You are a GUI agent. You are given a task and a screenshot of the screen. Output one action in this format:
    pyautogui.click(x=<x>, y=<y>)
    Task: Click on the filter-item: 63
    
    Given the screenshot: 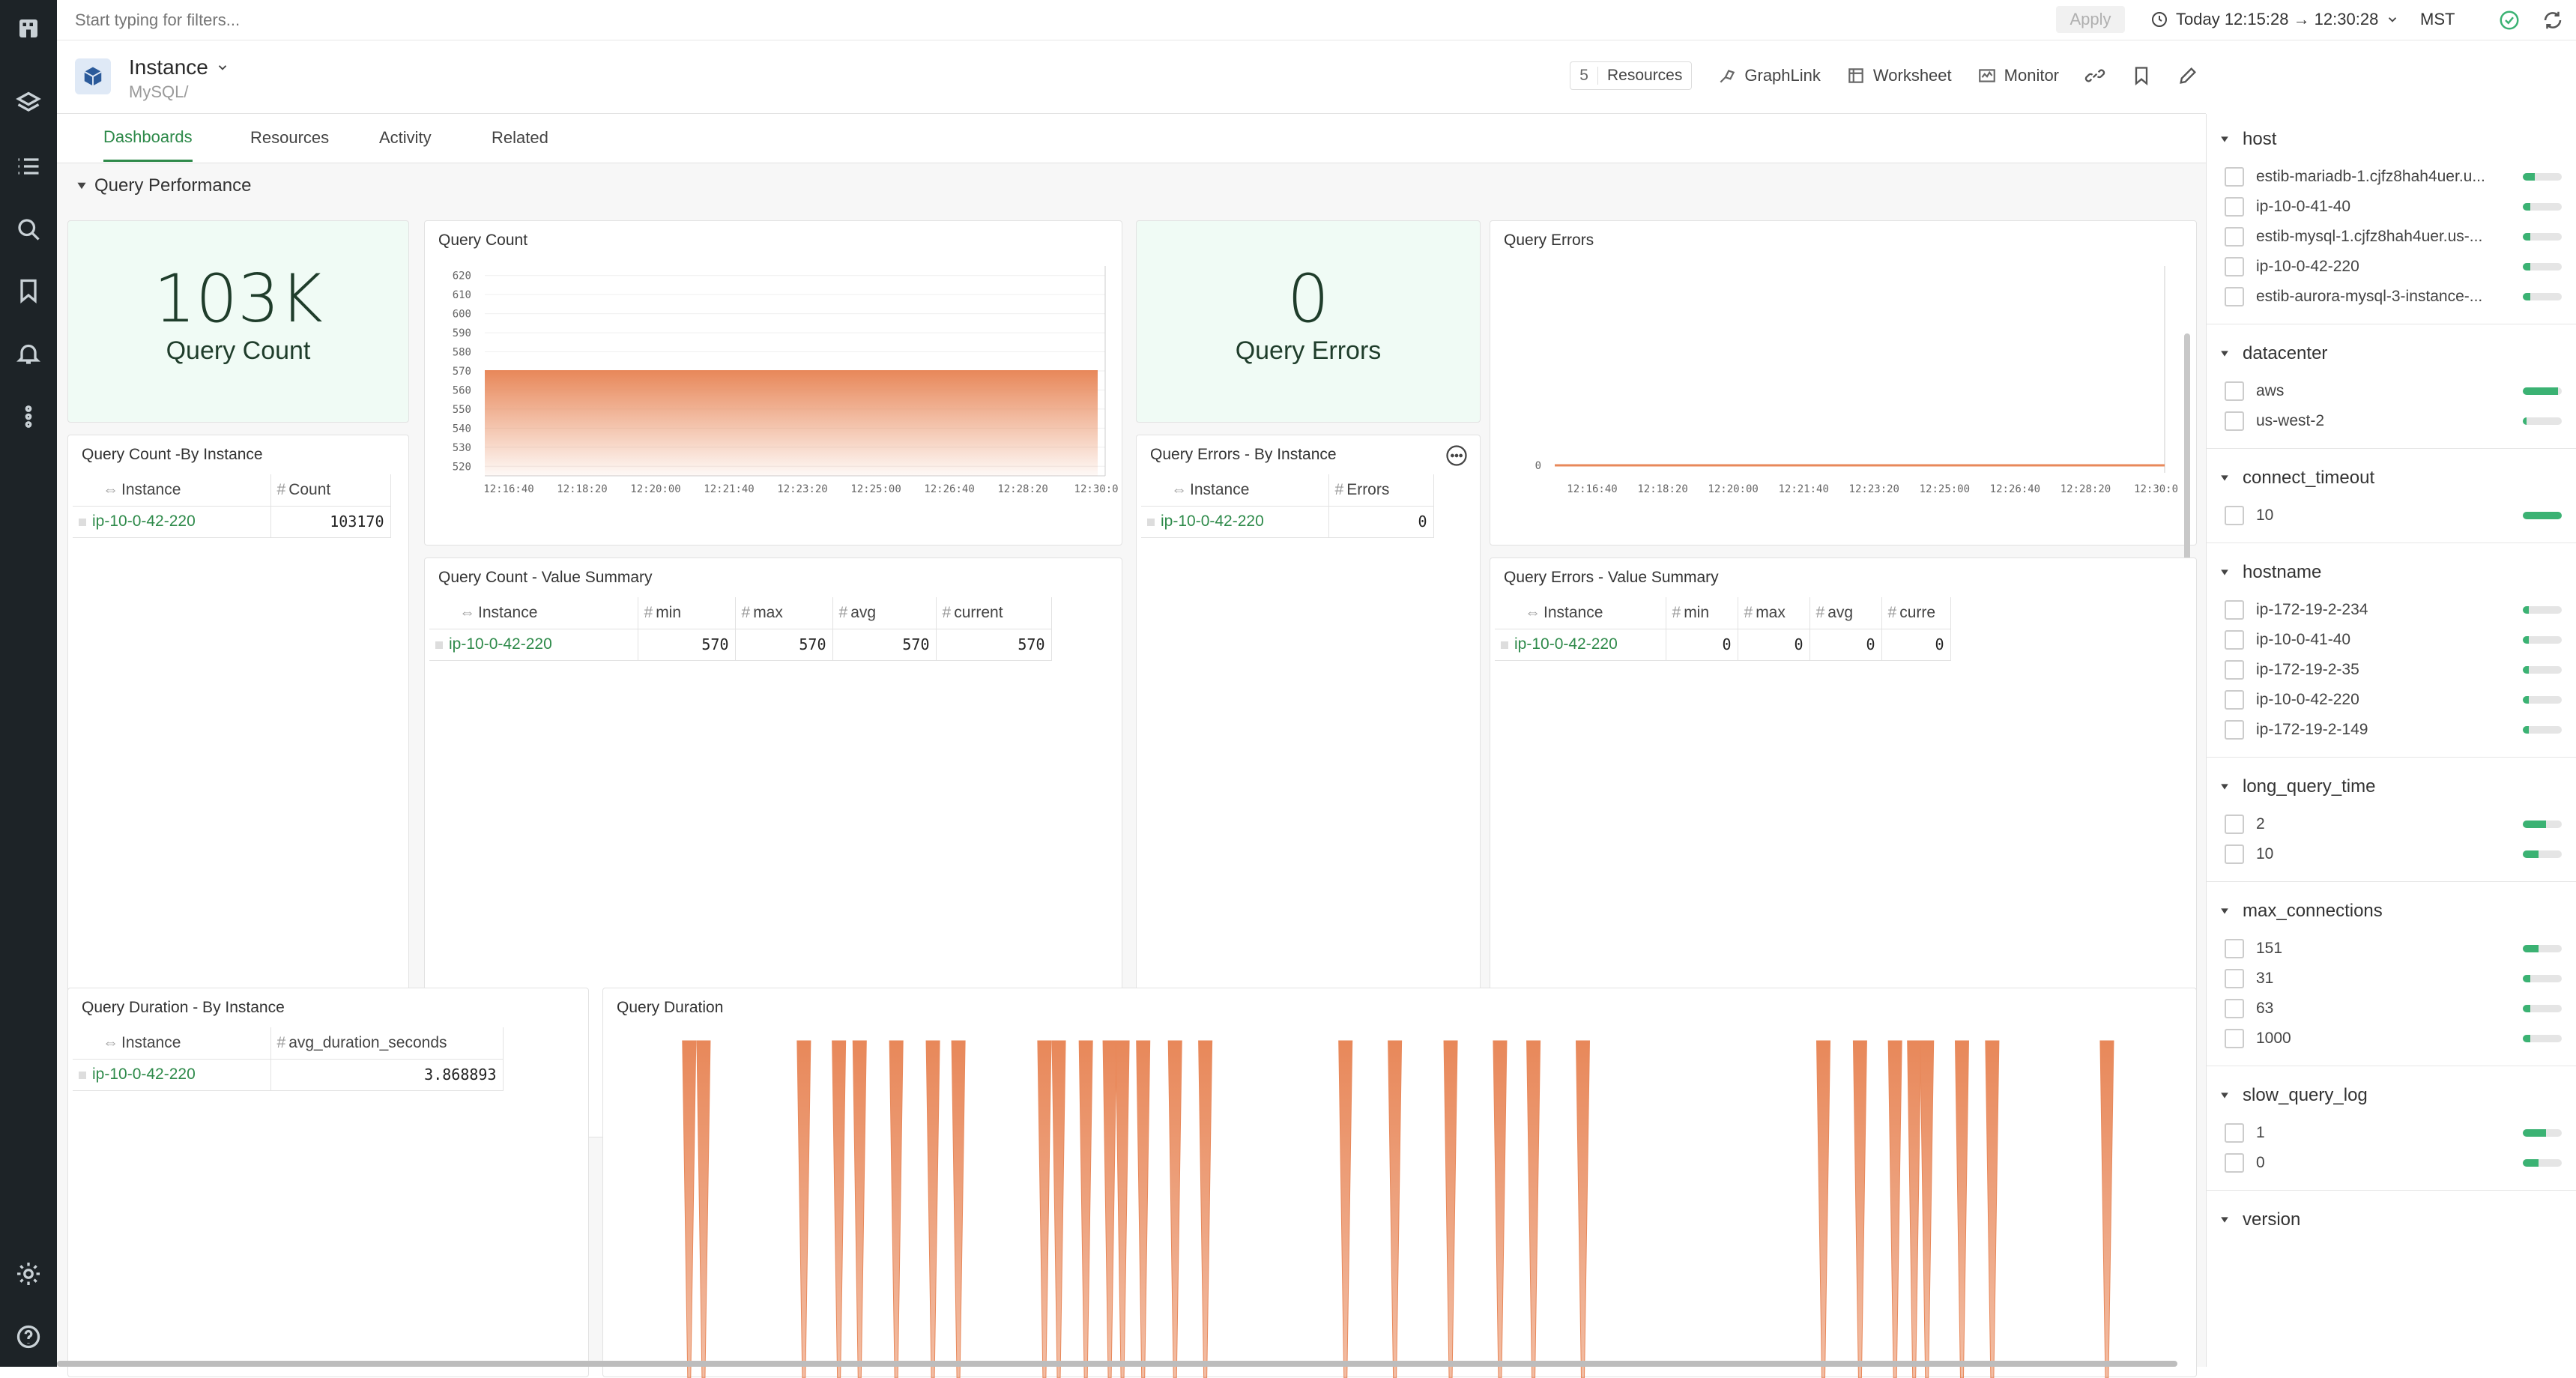 What is the action you would take?
    pyautogui.click(x=2393, y=1008)
    